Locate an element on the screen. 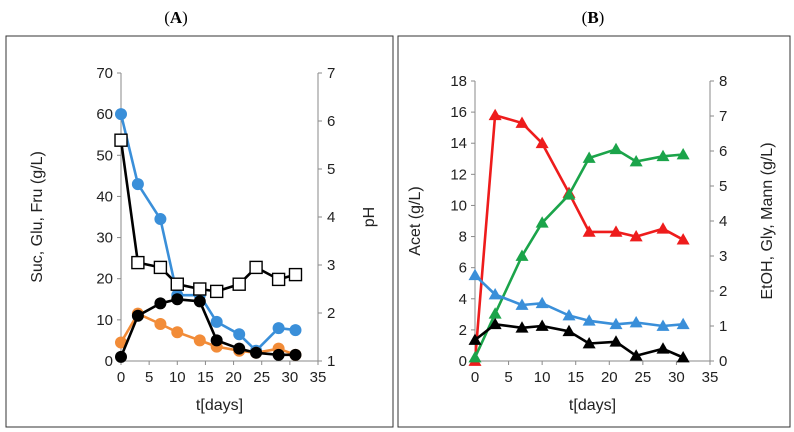 This screenshot has height=432, width=794. x-tick-label: 30 is located at coordinates (676, 377).